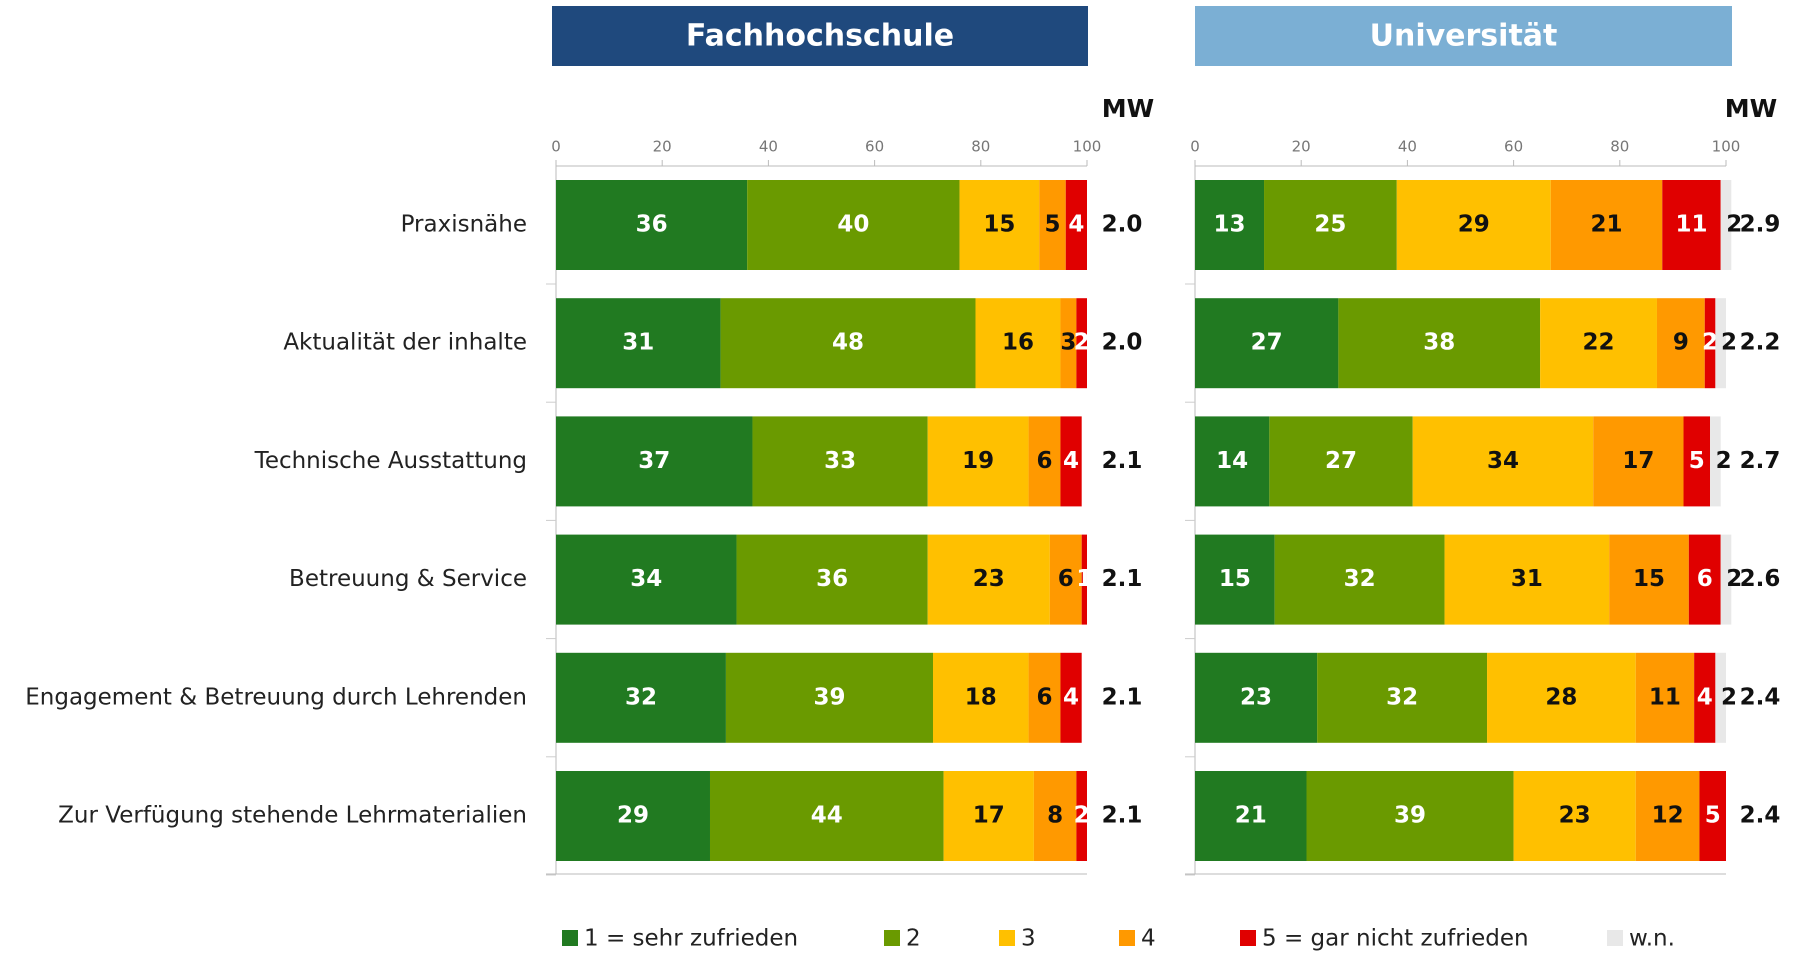 The image size is (1800, 968). Describe the element at coordinates (292, 816) in the screenshot. I see `category-label: Zur Verfügung stehende Lehrmaterialien` at that location.